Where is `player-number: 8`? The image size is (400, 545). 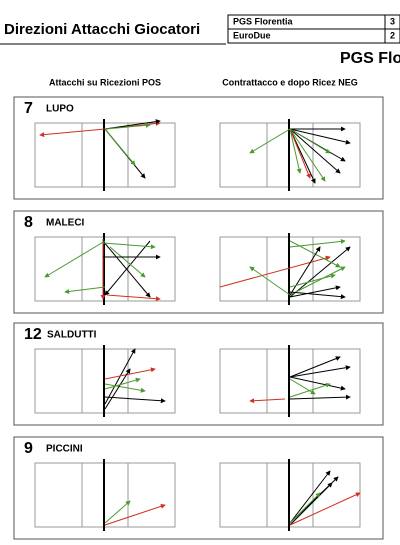
player-number: 8 is located at coordinates (28, 222).